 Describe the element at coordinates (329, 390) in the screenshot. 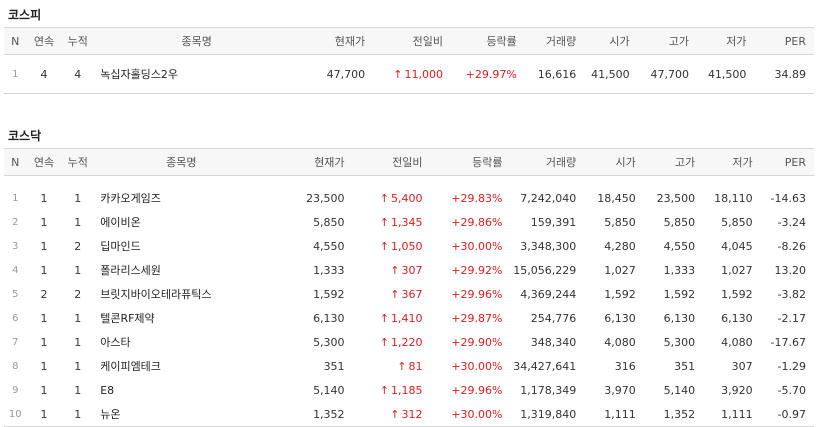

I see `current-price: 5,140` at that location.